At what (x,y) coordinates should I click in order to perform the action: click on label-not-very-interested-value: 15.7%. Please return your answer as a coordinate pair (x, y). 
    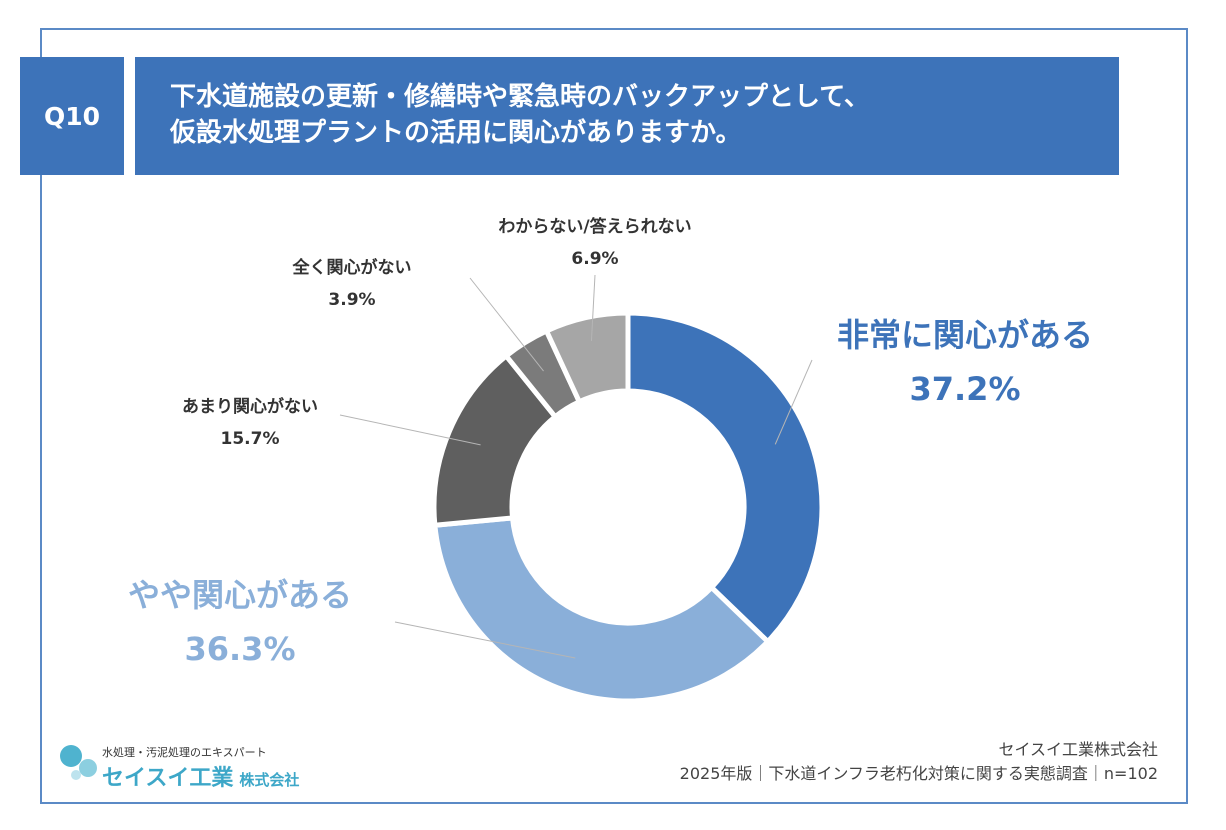
    Looking at the image, I should click on (250, 439).